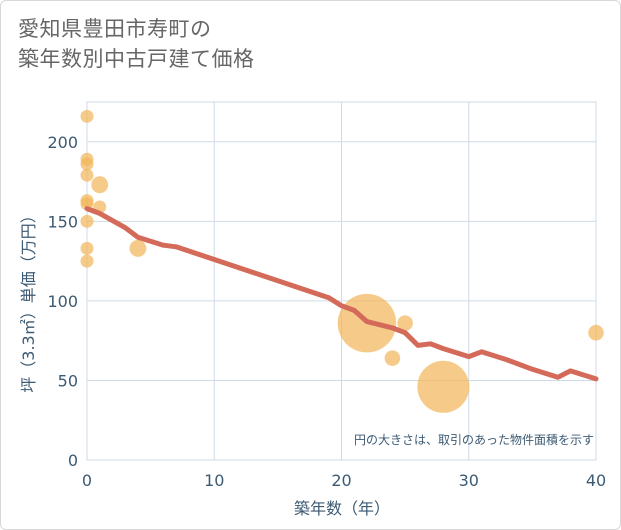  I want to click on chart-title-line-2: 築年数別中古戸建て価格, so click(136, 59).